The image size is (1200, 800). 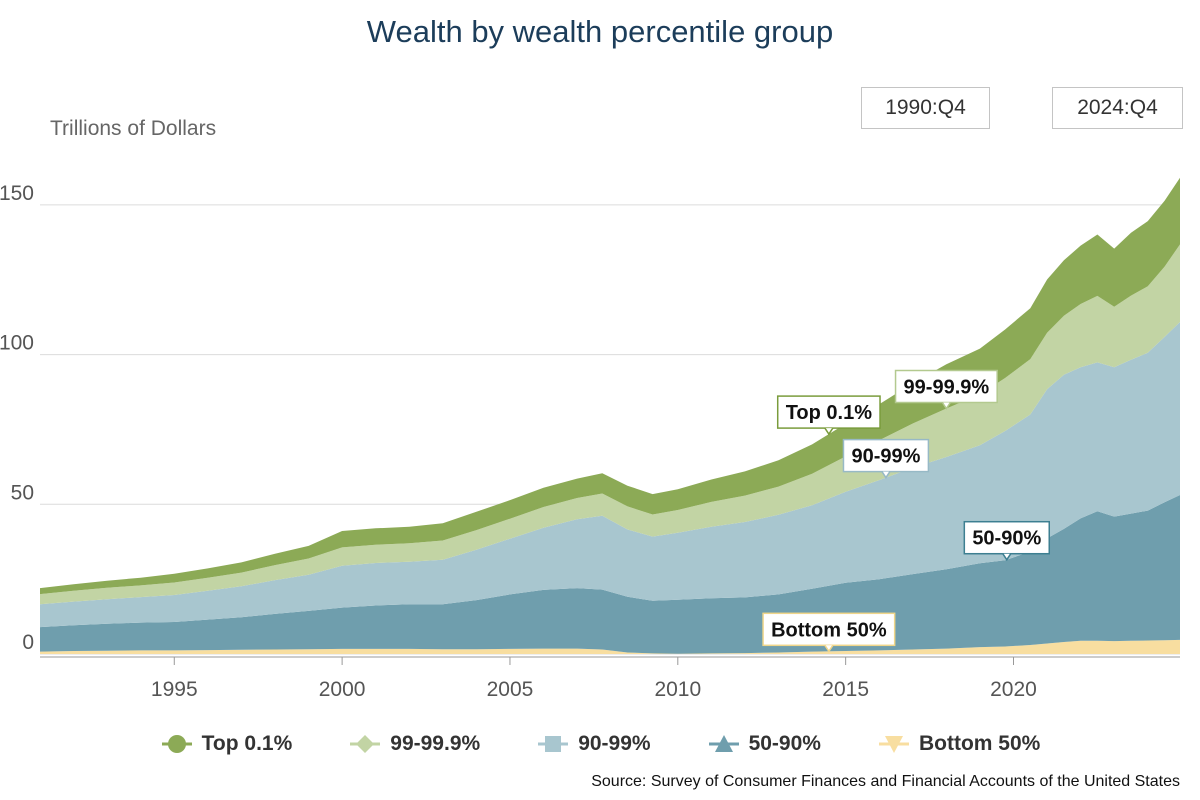 I want to click on y-tick-label: 50, so click(x=22, y=492).